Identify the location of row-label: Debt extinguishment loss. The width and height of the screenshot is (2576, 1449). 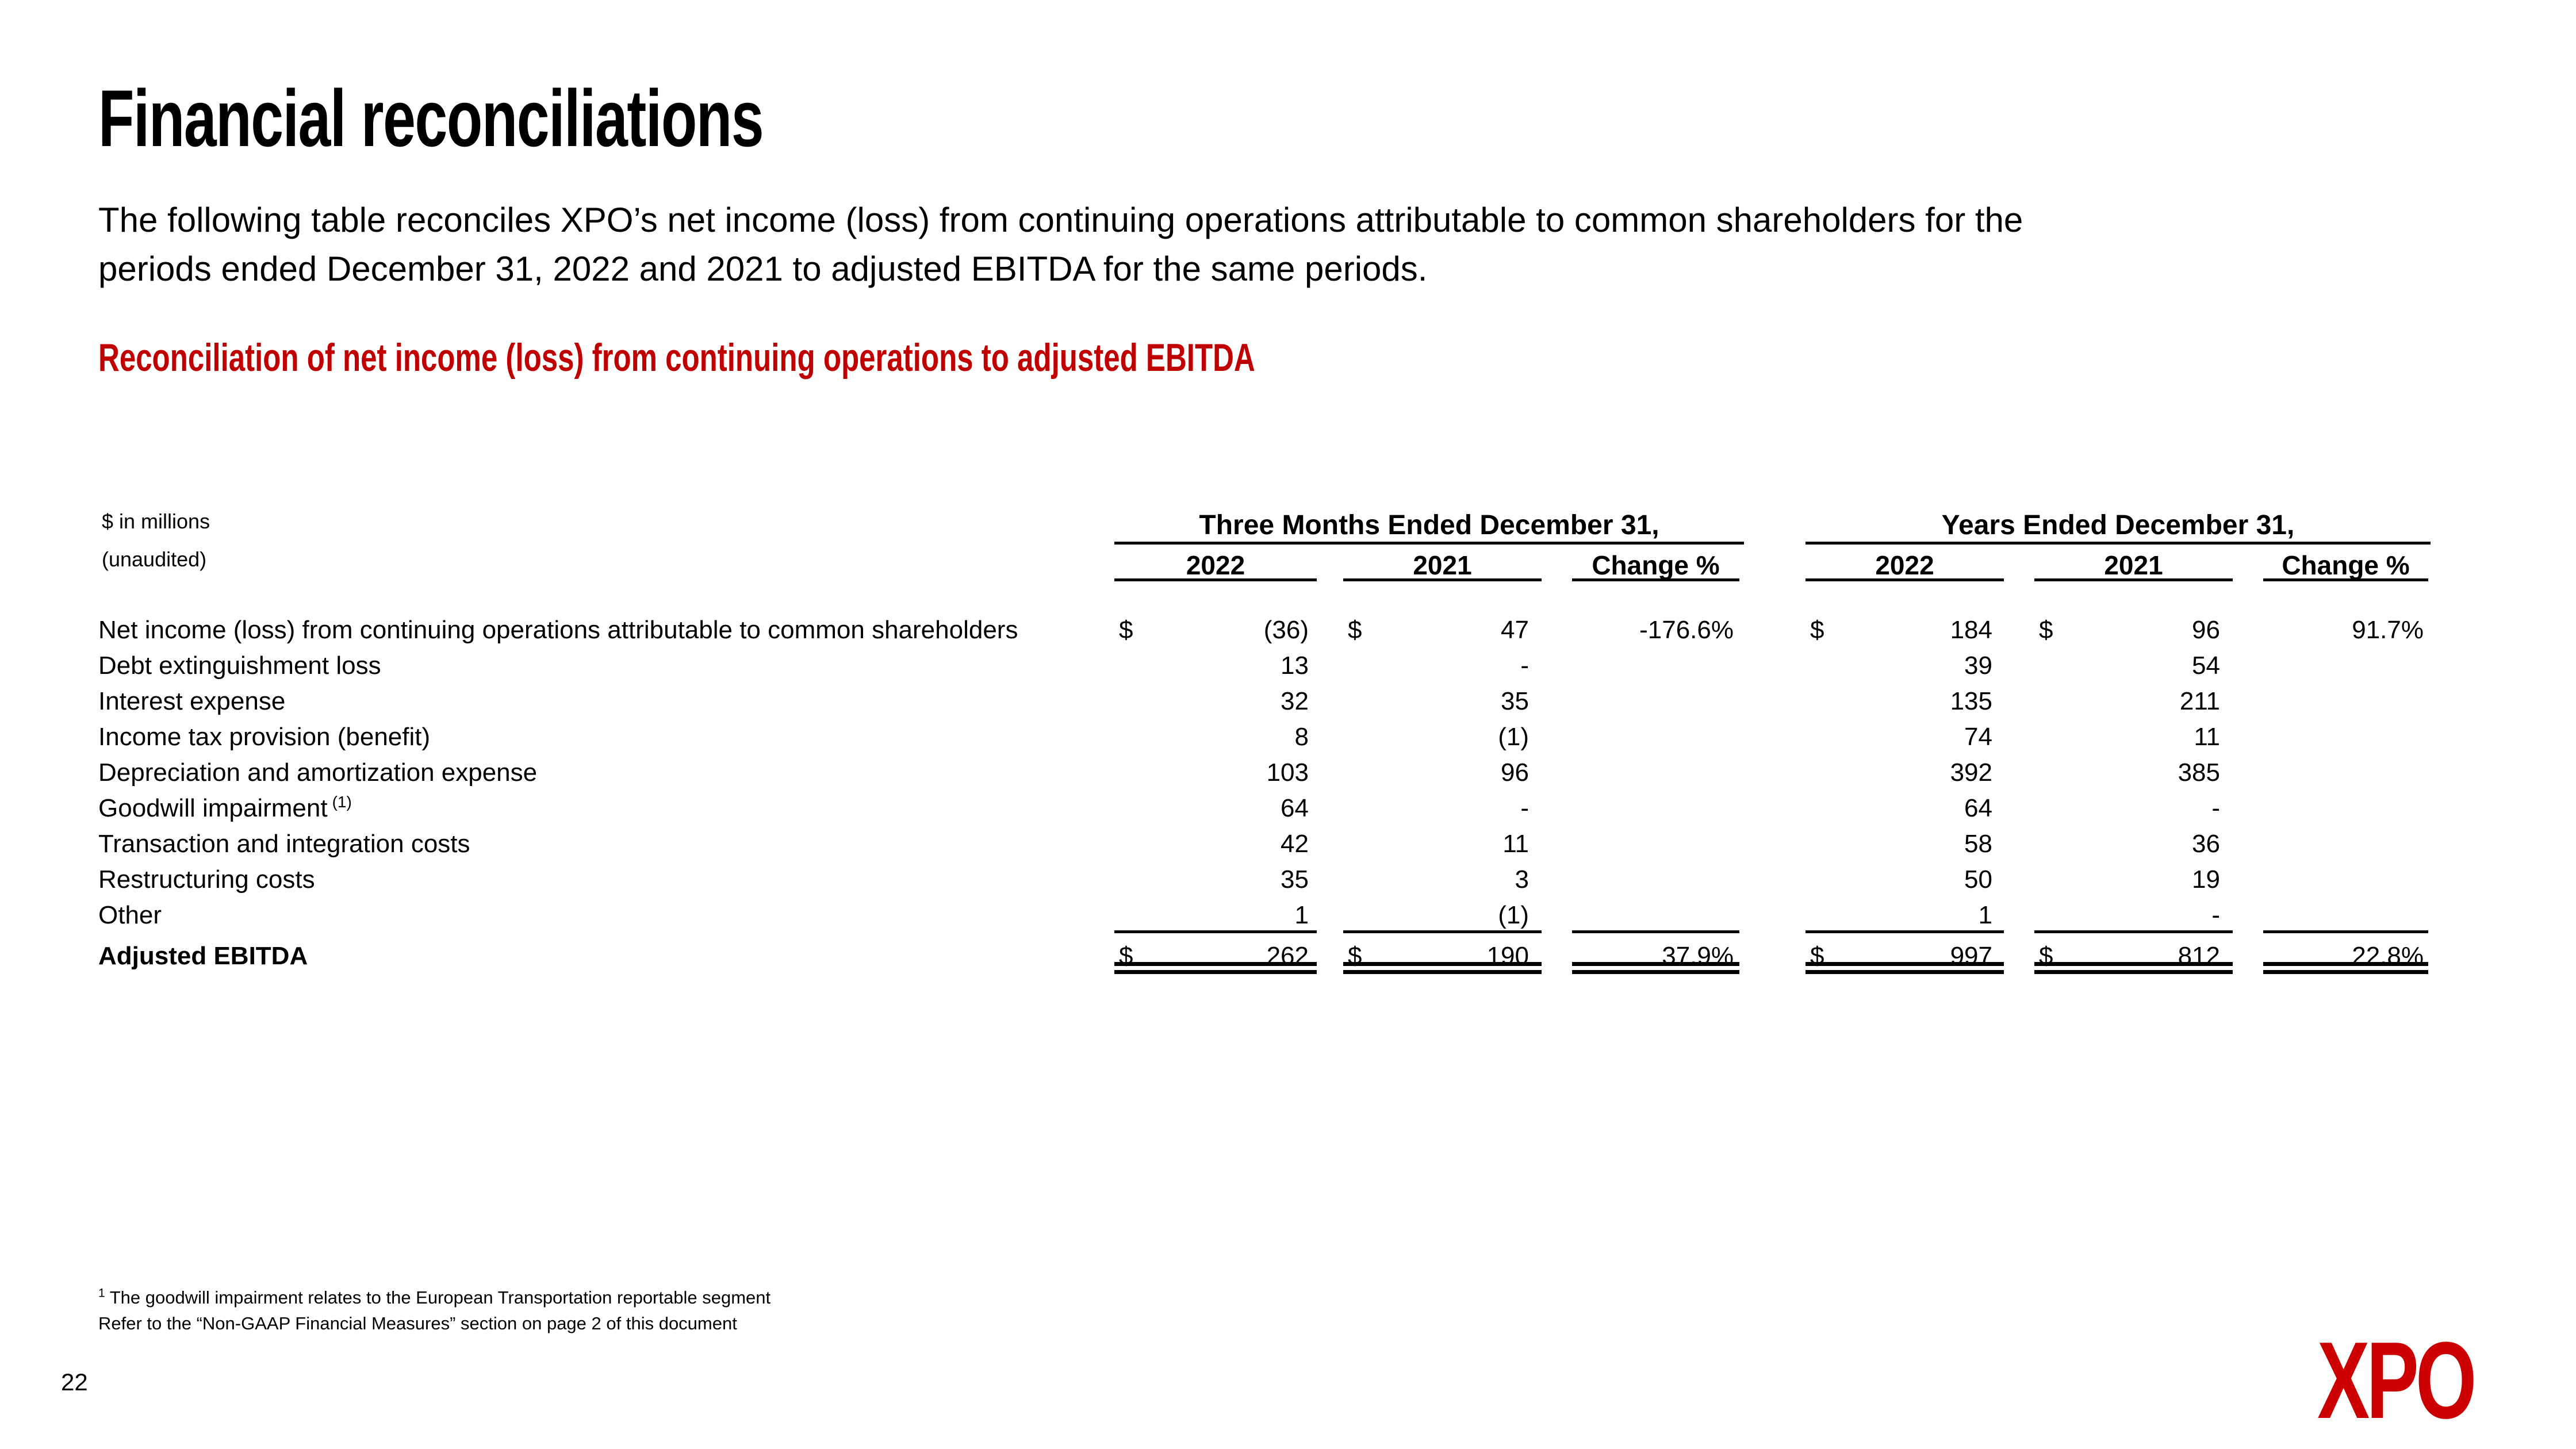
(239, 665).